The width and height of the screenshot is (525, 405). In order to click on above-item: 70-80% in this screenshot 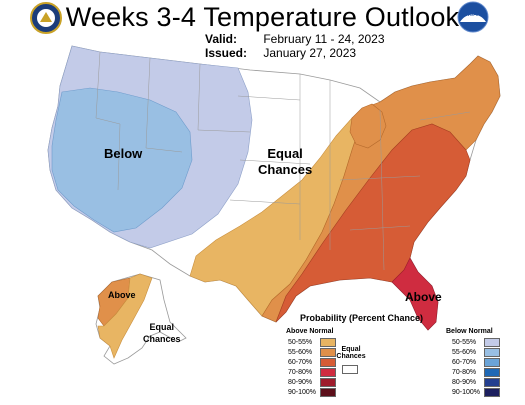, I will do `click(312, 372)`.